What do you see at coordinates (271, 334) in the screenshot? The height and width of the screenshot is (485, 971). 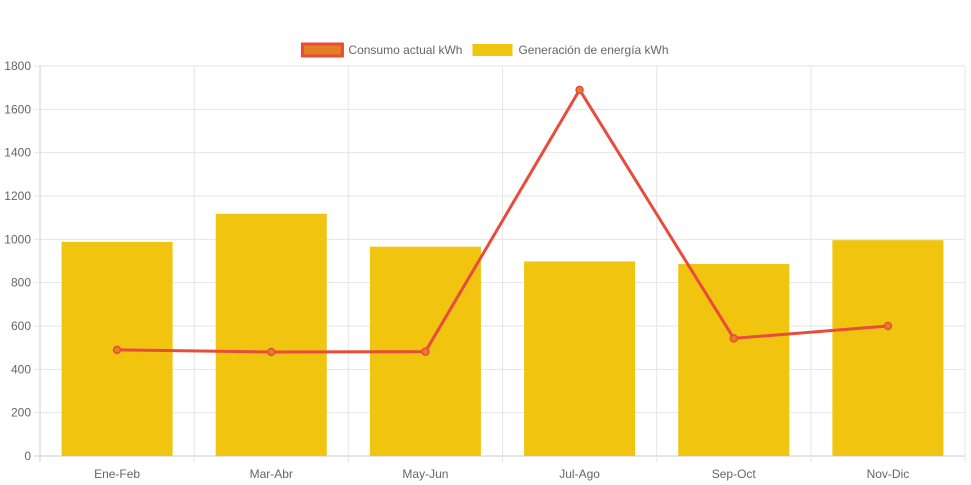 I see `bar-mar-abr` at bounding box center [271, 334].